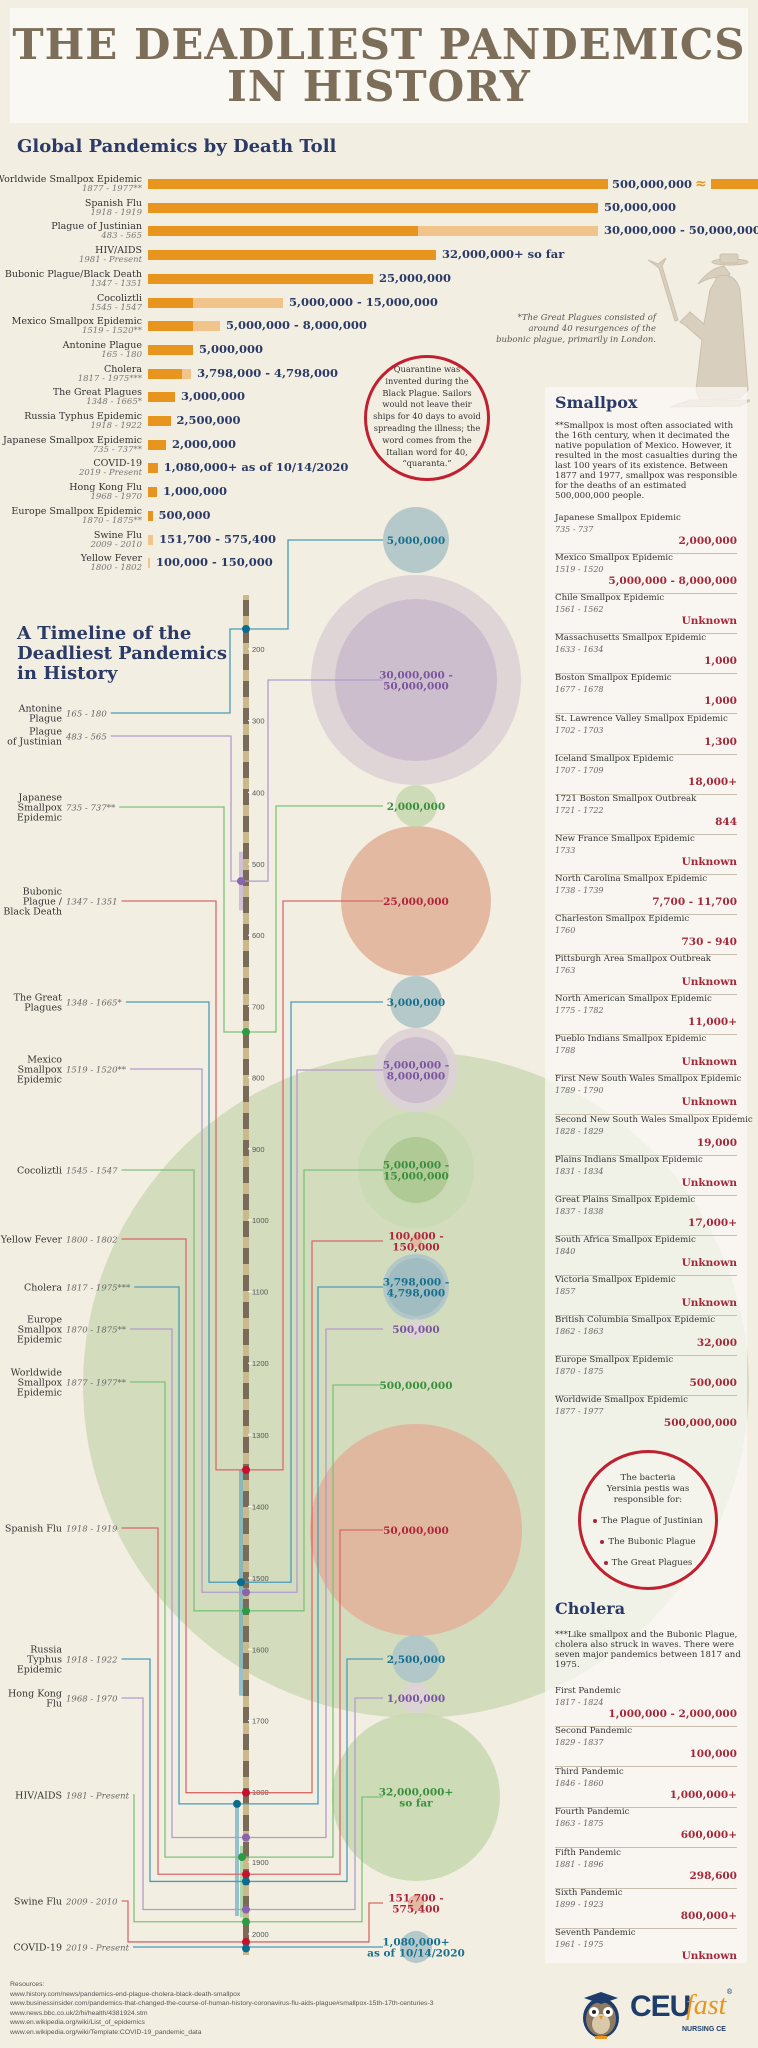  I want to click on axis-tick-label: 1300, so click(260, 1435).